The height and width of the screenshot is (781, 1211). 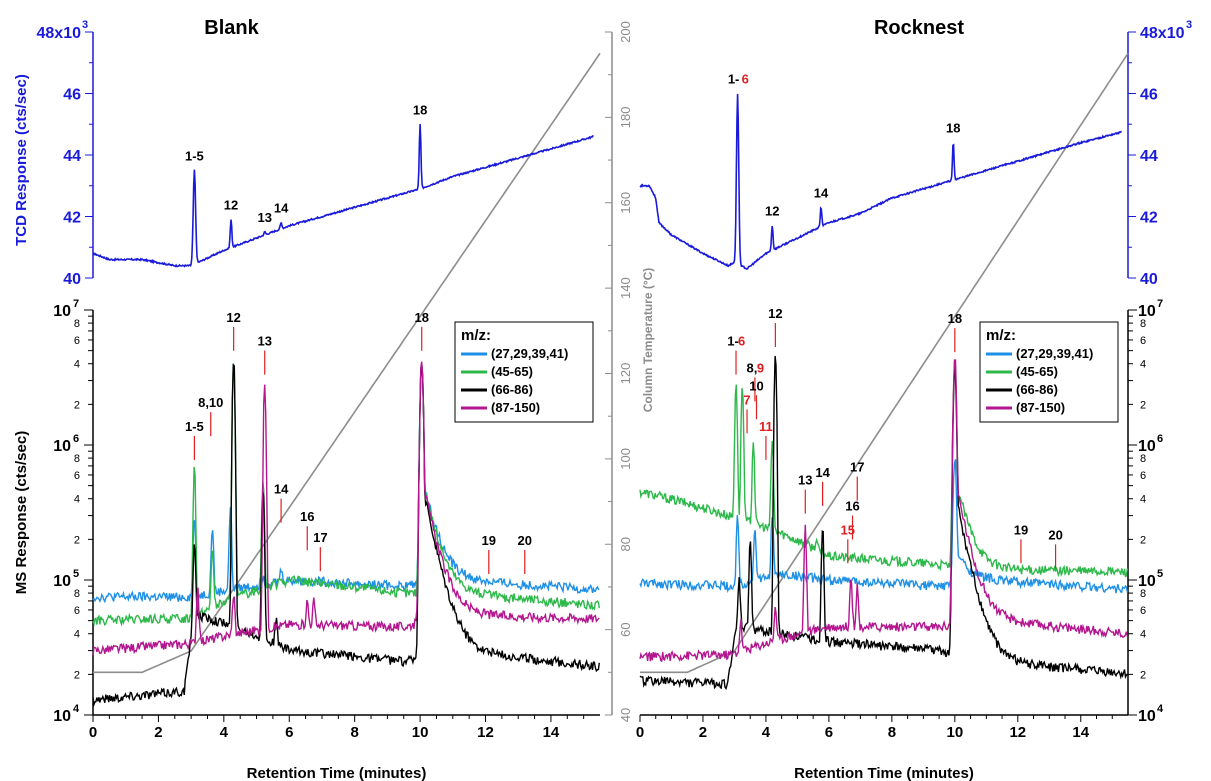 I want to click on tcd-peak-label-blank: 13, so click(x=264, y=217).